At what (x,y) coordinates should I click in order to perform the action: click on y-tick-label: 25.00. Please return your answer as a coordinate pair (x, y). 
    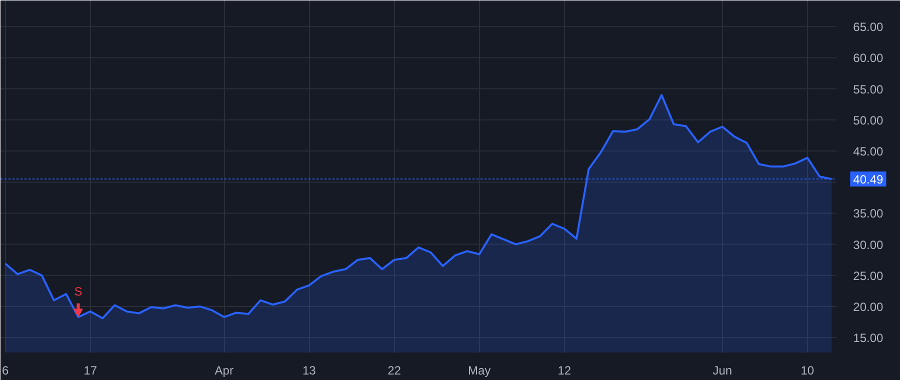
    Looking at the image, I should click on (868, 275).